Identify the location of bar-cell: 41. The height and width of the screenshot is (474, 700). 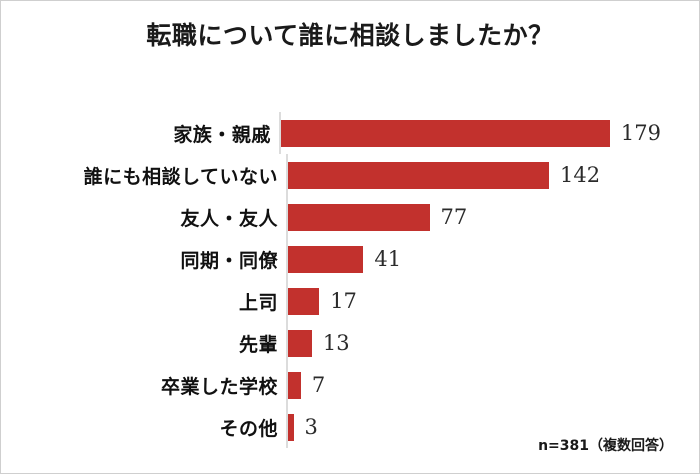
(473, 259).